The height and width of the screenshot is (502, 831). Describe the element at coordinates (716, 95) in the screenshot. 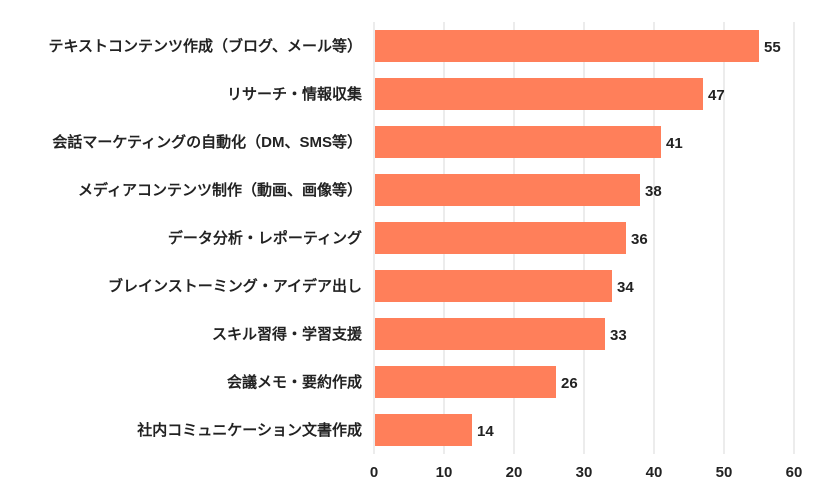

I see `data-label: 47` at that location.